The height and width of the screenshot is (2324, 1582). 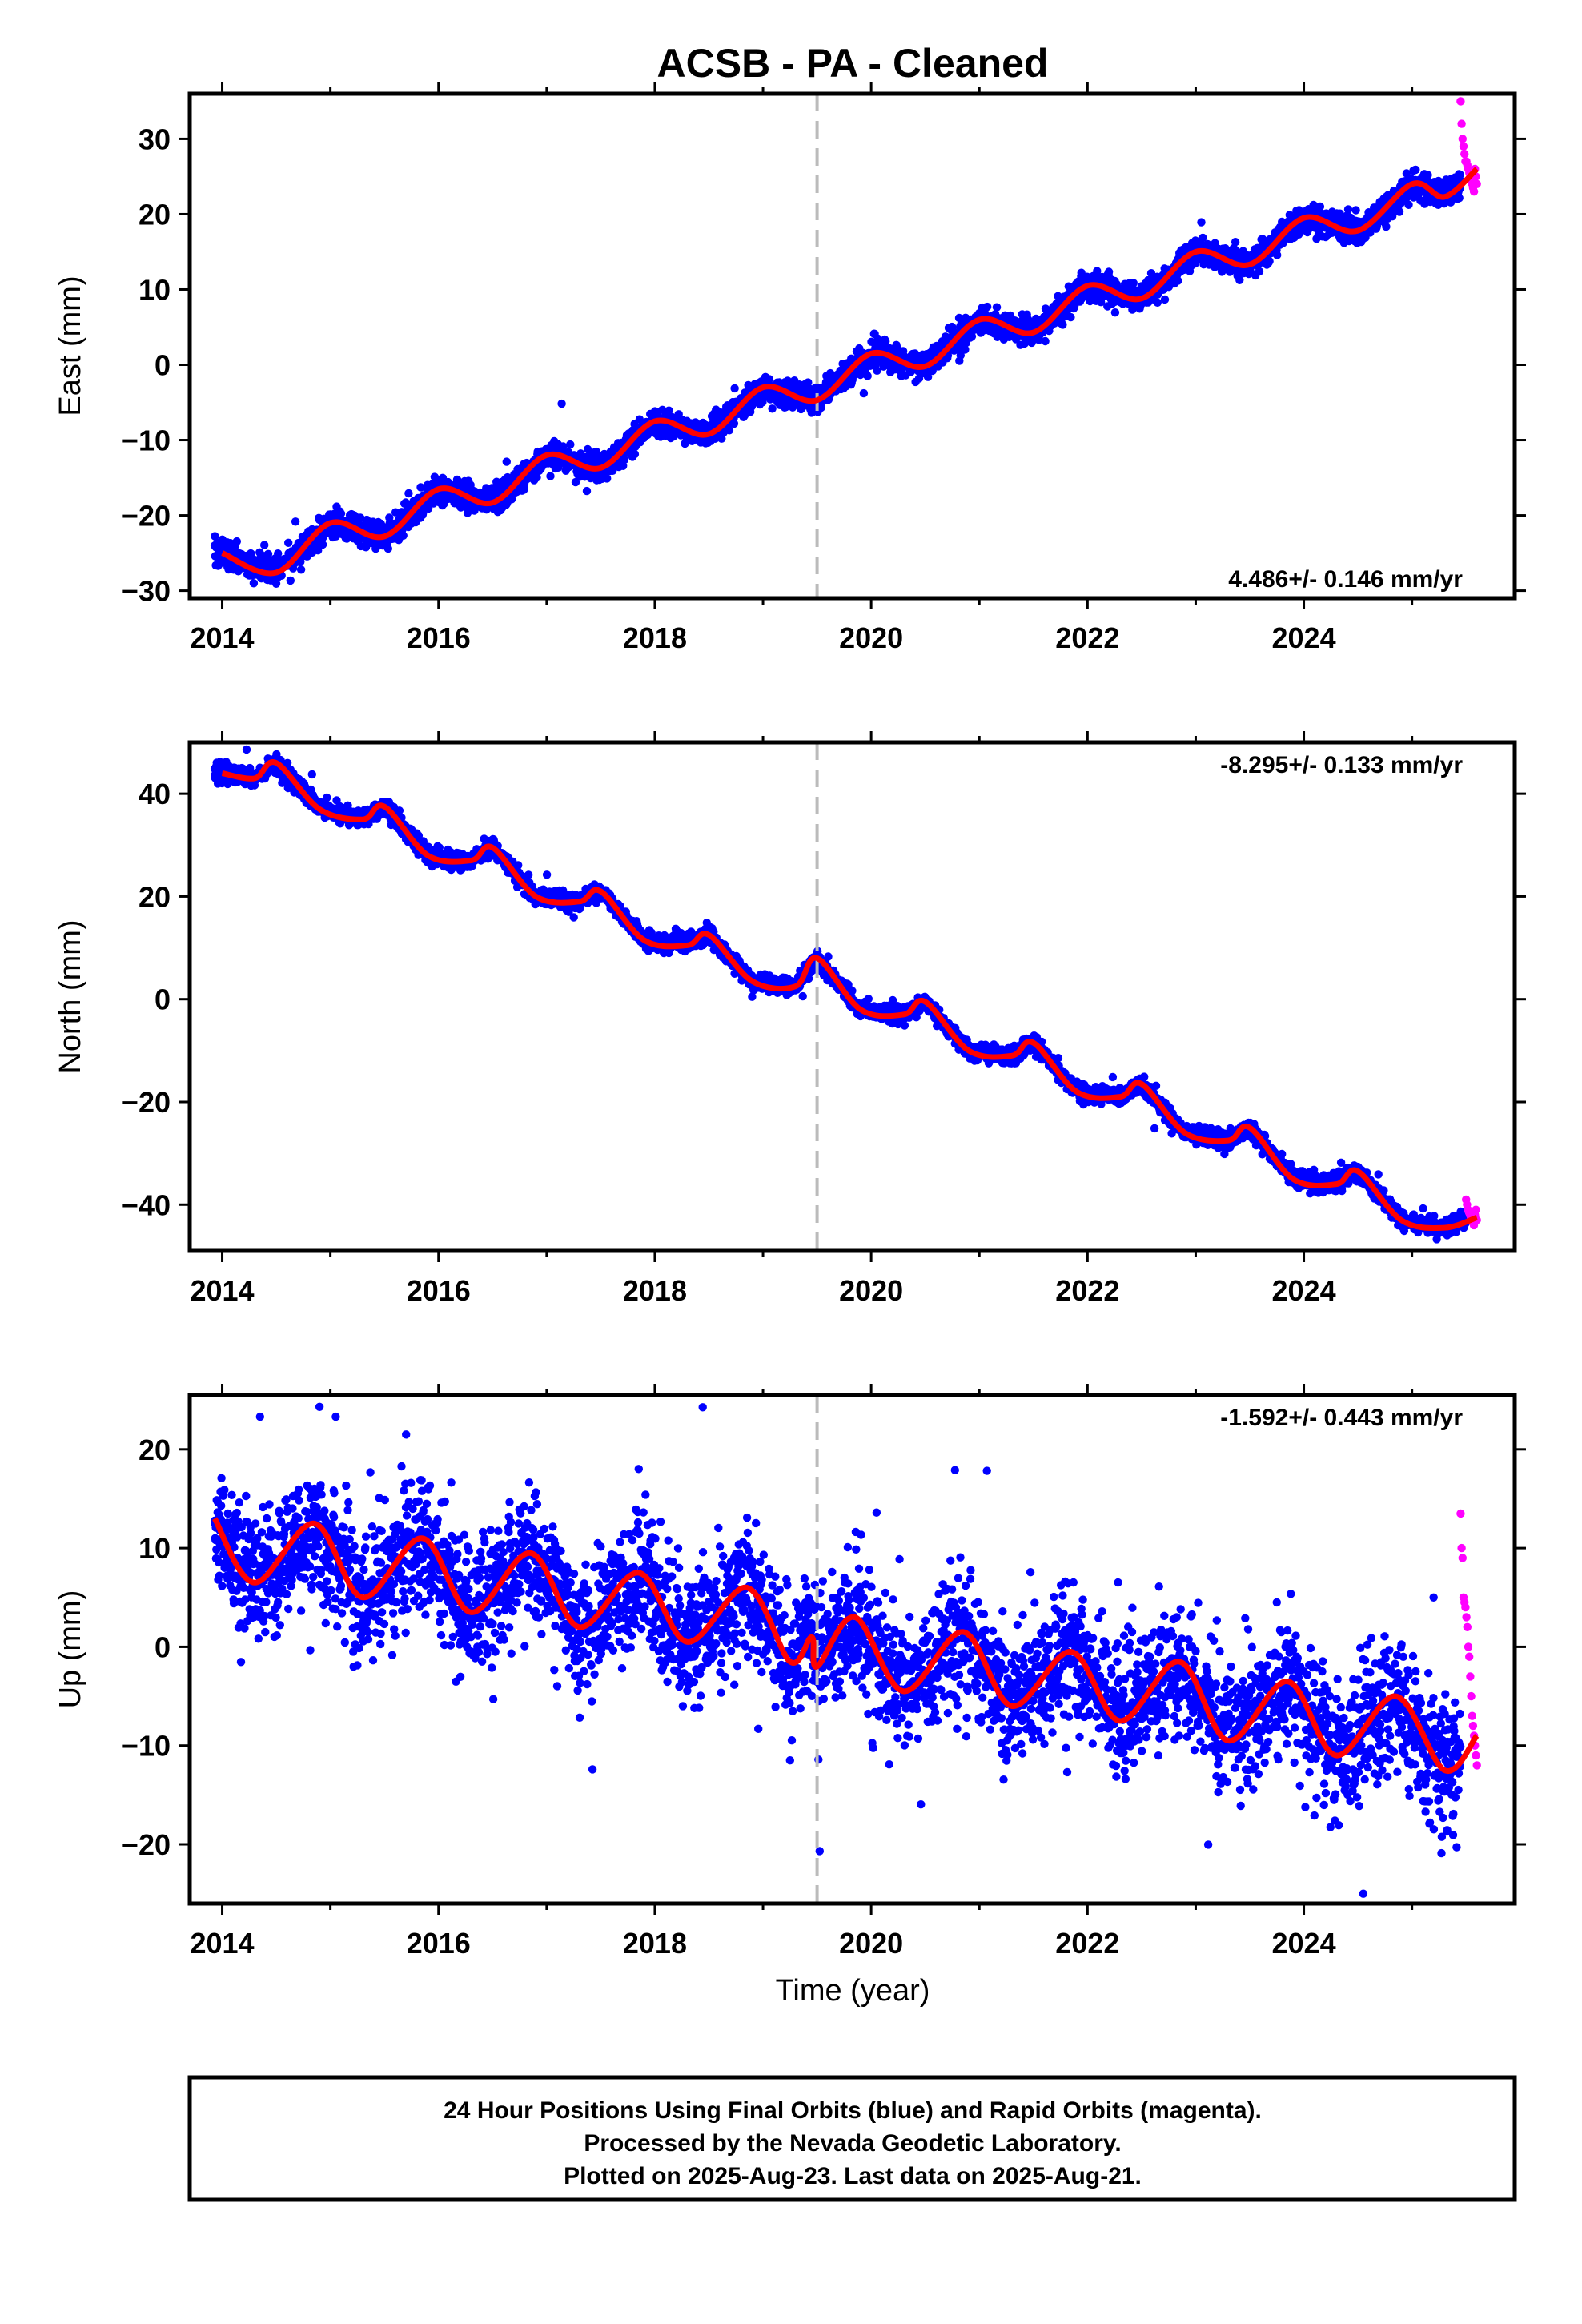 What do you see at coordinates (871, 637) in the screenshot?
I see `east-x-tick-label: 2020` at bounding box center [871, 637].